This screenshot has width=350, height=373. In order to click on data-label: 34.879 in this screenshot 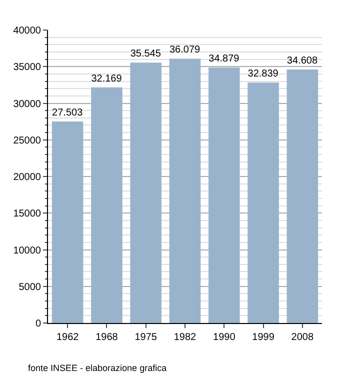, I will do `click(224, 59)`.